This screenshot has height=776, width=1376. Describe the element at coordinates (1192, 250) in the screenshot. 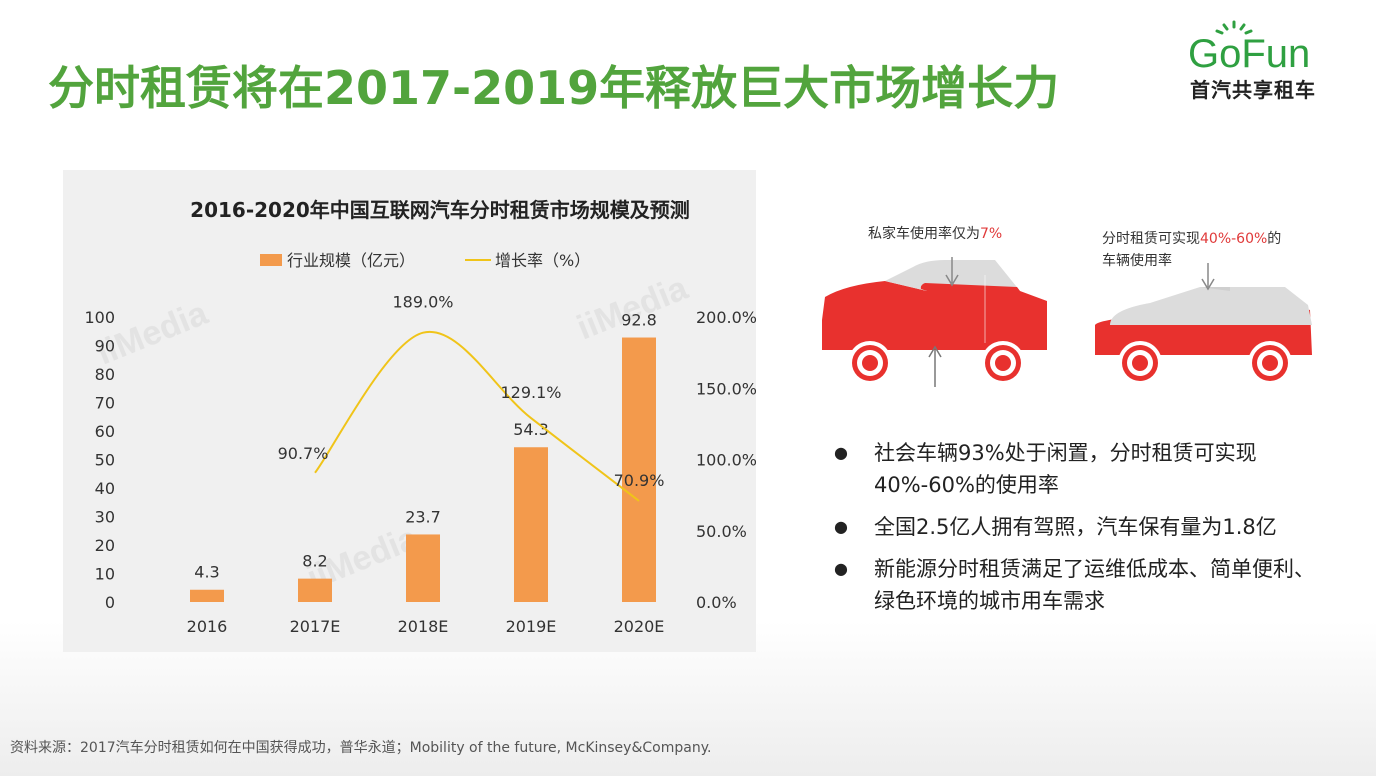

I see `shared-car-caption: 分时租赁可实现40%-60%的 车辆使用率` at that location.